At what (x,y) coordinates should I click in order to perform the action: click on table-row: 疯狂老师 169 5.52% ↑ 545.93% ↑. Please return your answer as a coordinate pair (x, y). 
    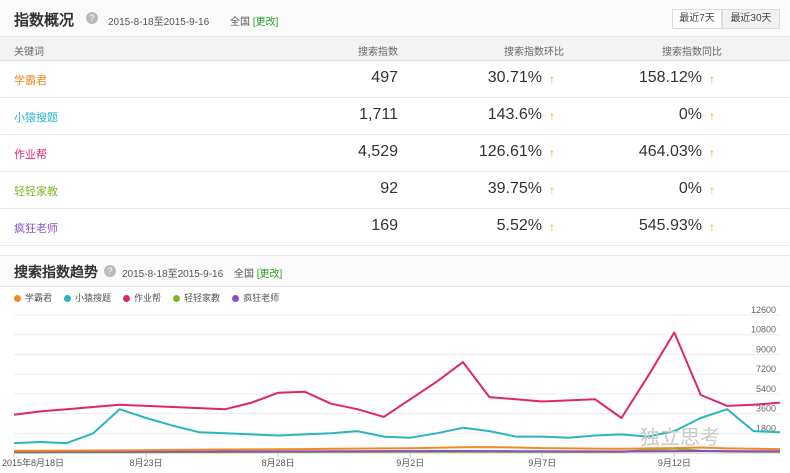
    Looking at the image, I should click on (395, 227).